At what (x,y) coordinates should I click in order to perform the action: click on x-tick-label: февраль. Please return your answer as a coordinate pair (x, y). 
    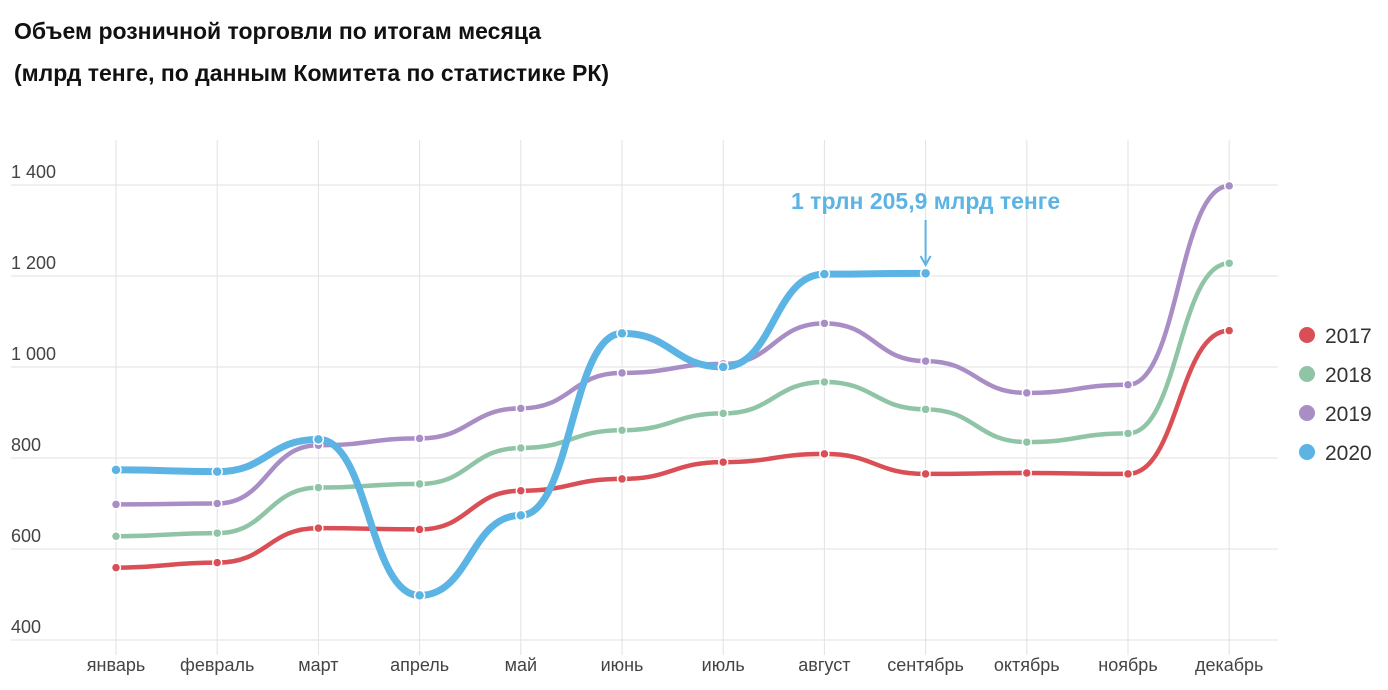
    Looking at the image, I should click on (217, 665).